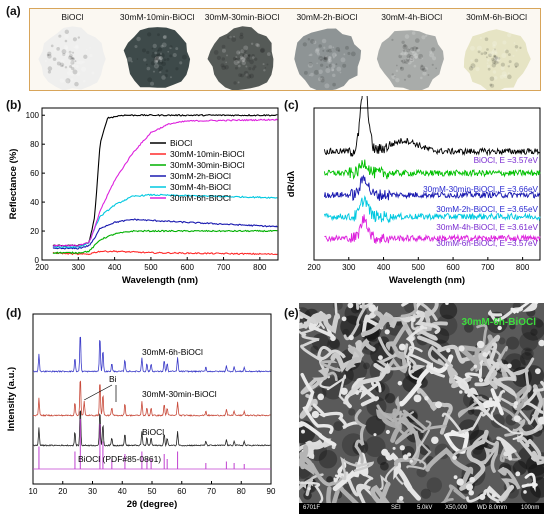 The image size is (550, 522). What do you see at coordinates (207, 165) in the screenshot?
I see `legend-entry: 30mM-30min-BiOCl` at bounding box center [207, 165].